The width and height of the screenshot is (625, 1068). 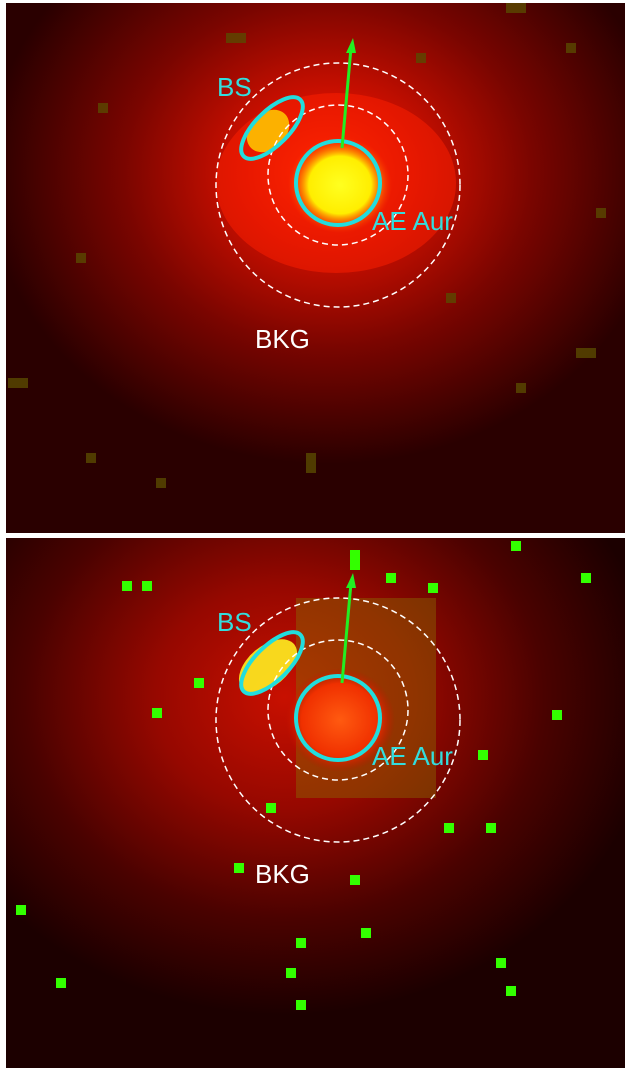 I want to click on bow-shock-emission, so click(x=268, y=666).